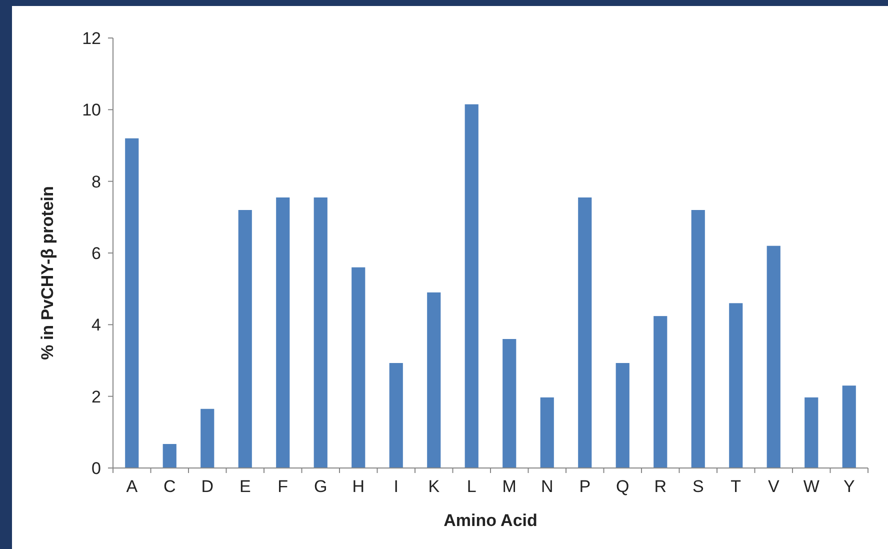  What do you see at coordinates (660, 486) in the screenshot?
I see `x-tick-label: R` at bounding box center [660, 486].